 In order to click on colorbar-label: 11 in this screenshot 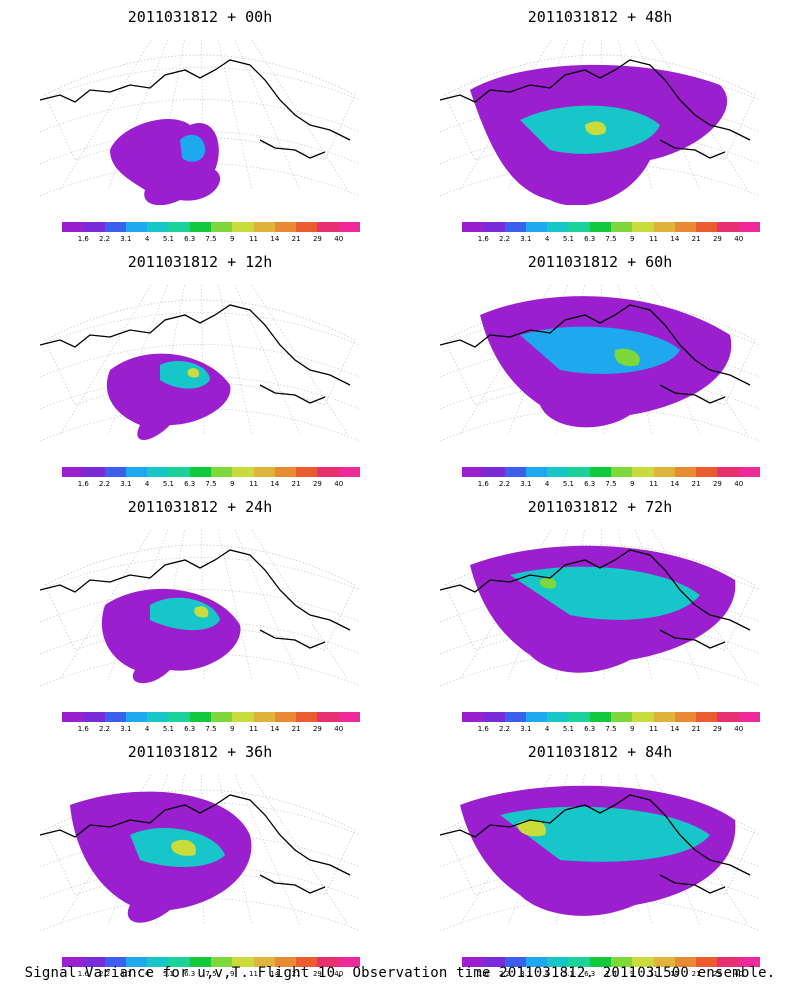, I will do `click(254, 729)`.